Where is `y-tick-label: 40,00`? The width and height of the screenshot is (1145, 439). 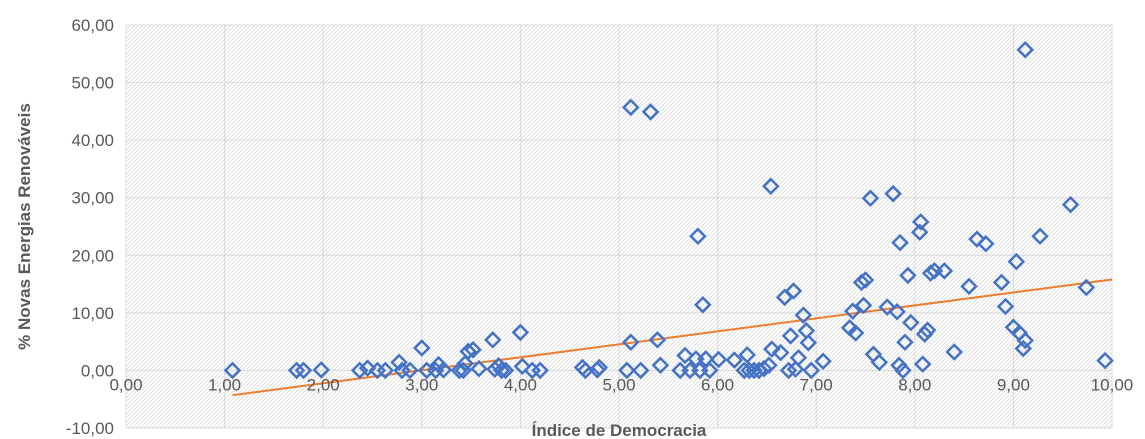 y-tick-label: 40,00 is located at coordinates (92, 140).